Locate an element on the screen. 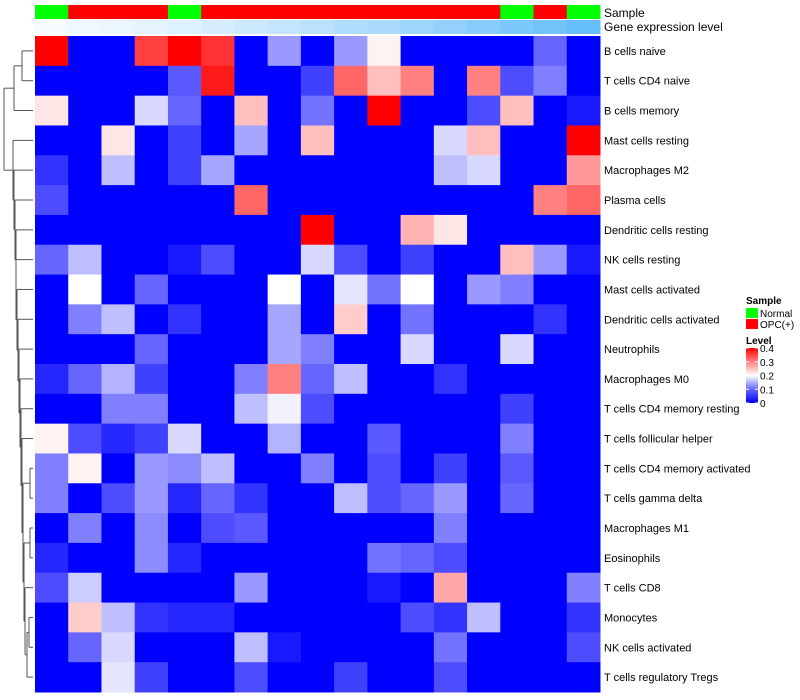 This screenshot has height=700, width=800. row-label: Dendritic cells resting is located at coordinates (656, 231).